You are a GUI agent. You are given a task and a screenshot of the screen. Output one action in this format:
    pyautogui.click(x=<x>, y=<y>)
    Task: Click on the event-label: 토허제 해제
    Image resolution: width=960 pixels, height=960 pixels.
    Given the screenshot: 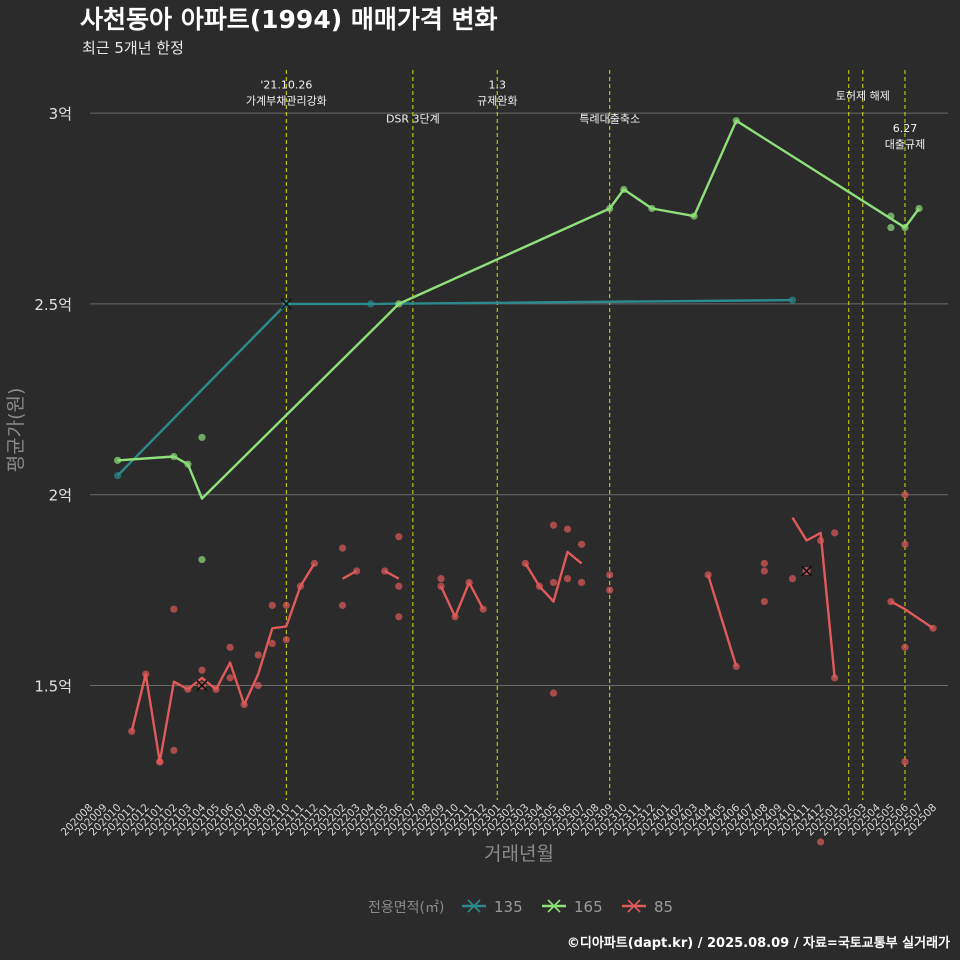 What is the action you would take?
    pyautogui.click(x=863, y=96)
    